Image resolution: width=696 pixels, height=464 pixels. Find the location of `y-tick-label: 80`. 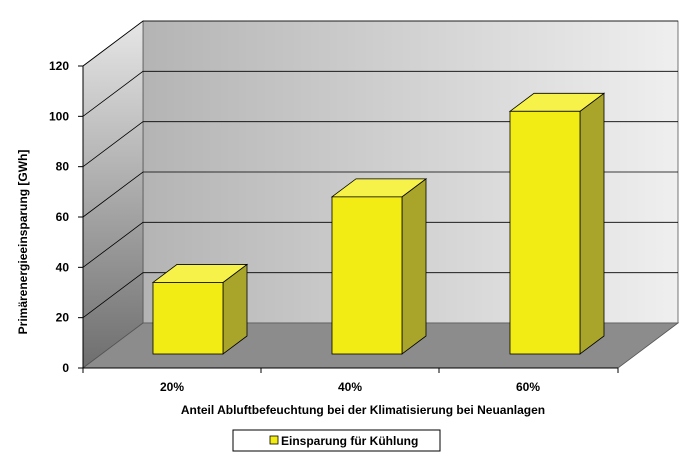

y-tick-label: 80 is located at coordinates (63, 167).